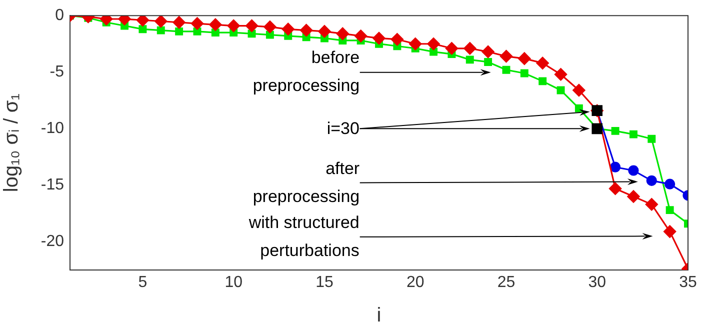  Describe the element at coordinates (343, 129) in the screenshot. I see `annotation: i=30` at that location.